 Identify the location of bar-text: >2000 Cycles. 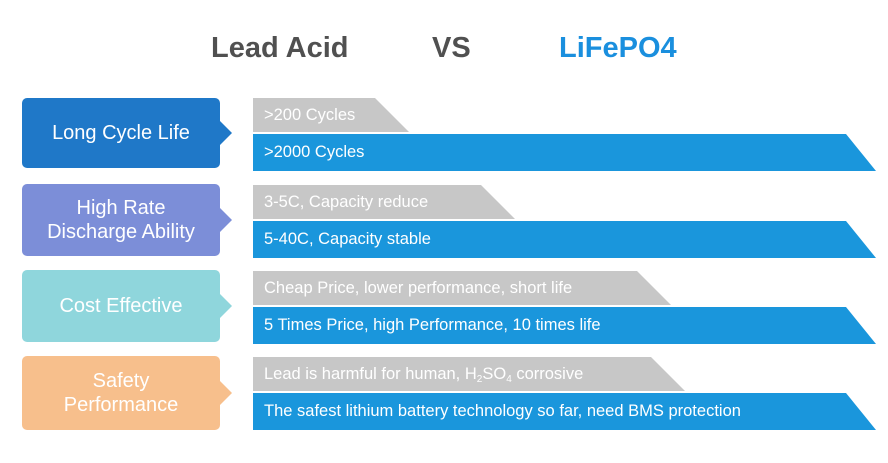
(314, 152).